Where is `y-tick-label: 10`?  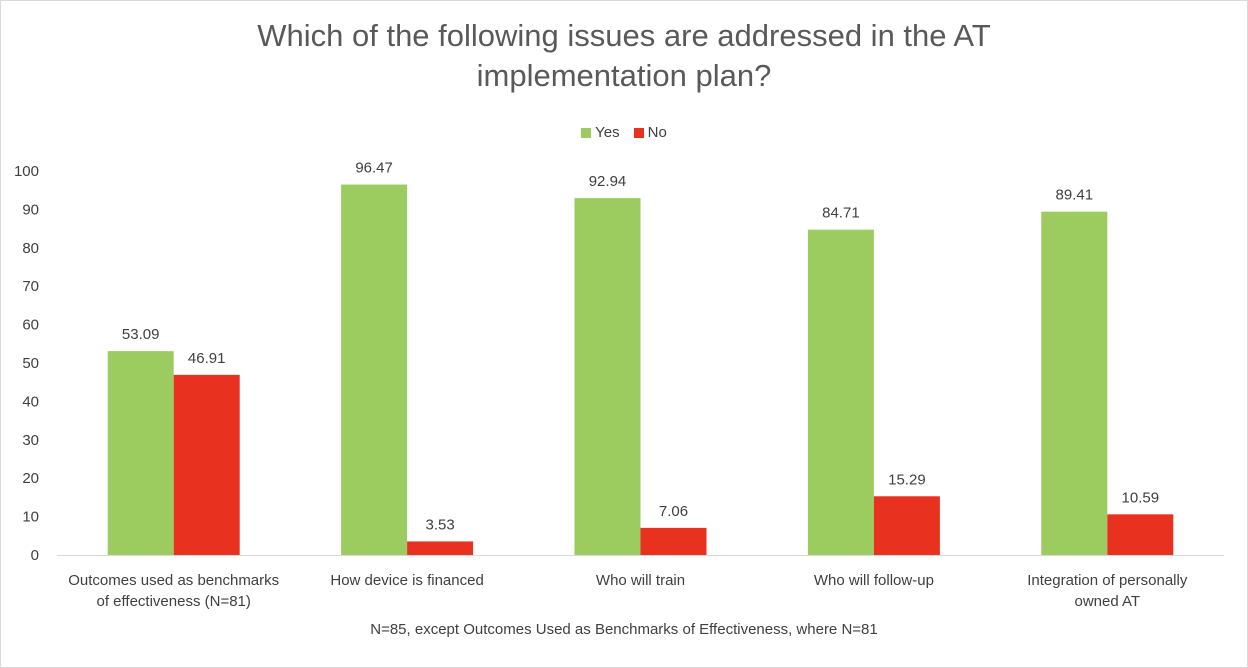 y-tick-label: 10 is located at coordinates (30, 517).